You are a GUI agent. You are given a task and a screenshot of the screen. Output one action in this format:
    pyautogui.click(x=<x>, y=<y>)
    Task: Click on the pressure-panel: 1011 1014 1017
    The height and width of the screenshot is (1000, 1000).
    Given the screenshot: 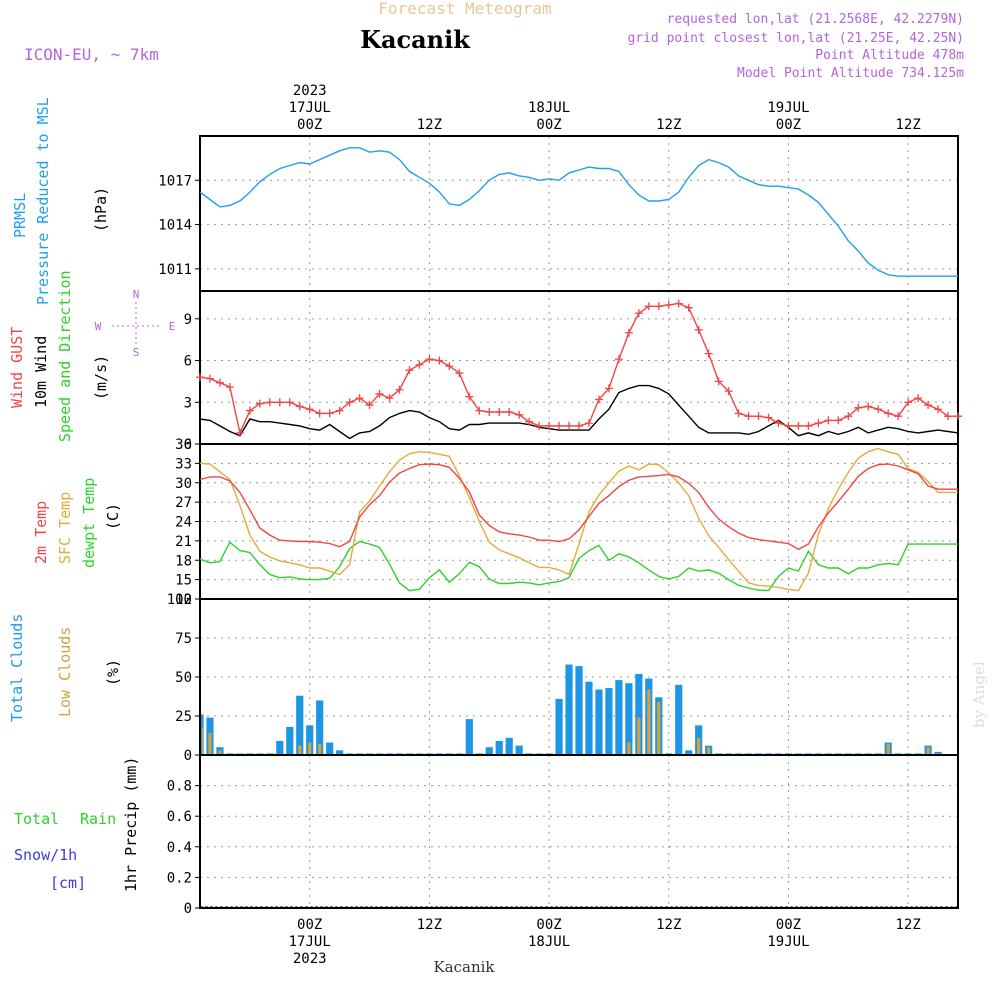 What is the action you would take?
    pyautogui.click(x=558, y=213)
    